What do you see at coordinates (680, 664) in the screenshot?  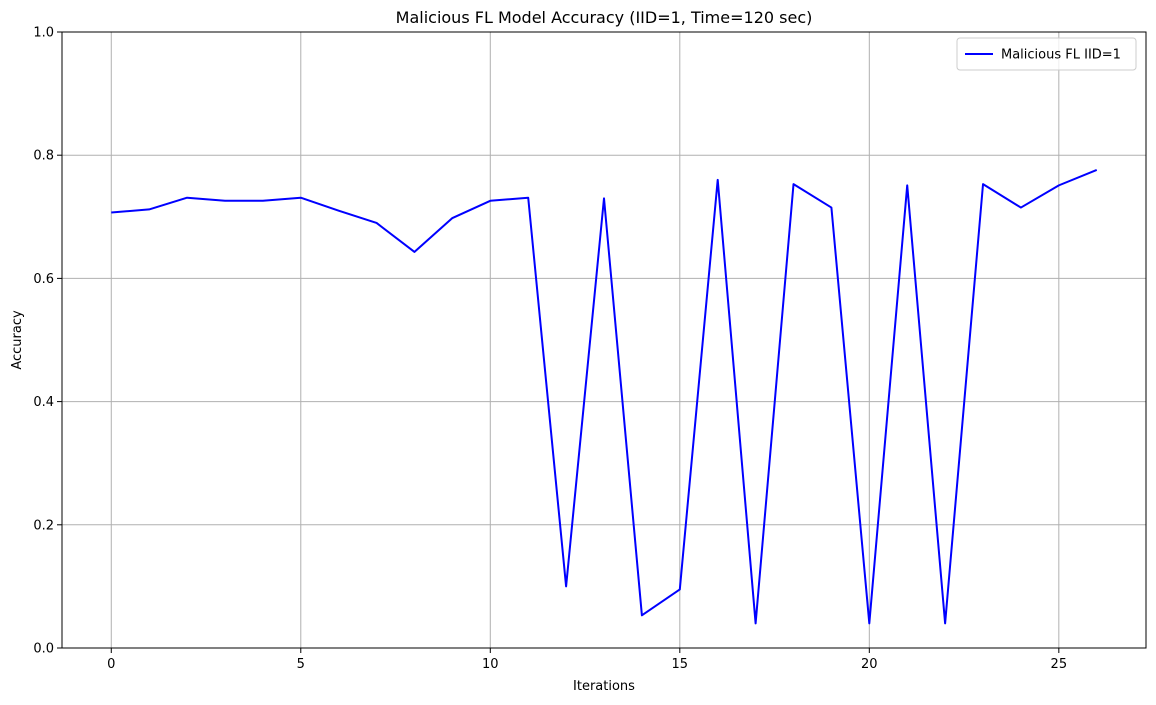 I see `x-tick-label: 15` at bounding box center [680, 664].